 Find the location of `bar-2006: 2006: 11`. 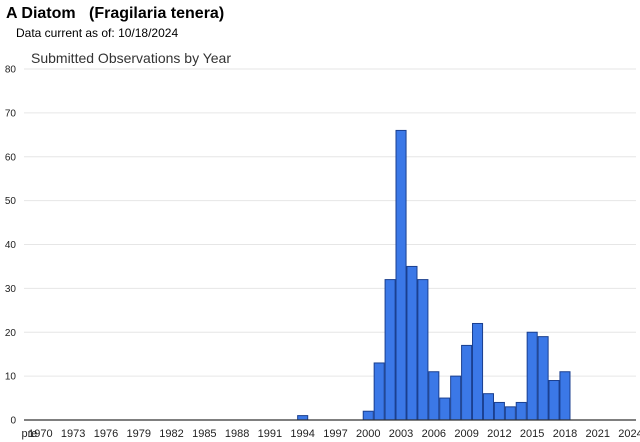

bar-2006: 2006: 11 is located at coordinates (434, 396).